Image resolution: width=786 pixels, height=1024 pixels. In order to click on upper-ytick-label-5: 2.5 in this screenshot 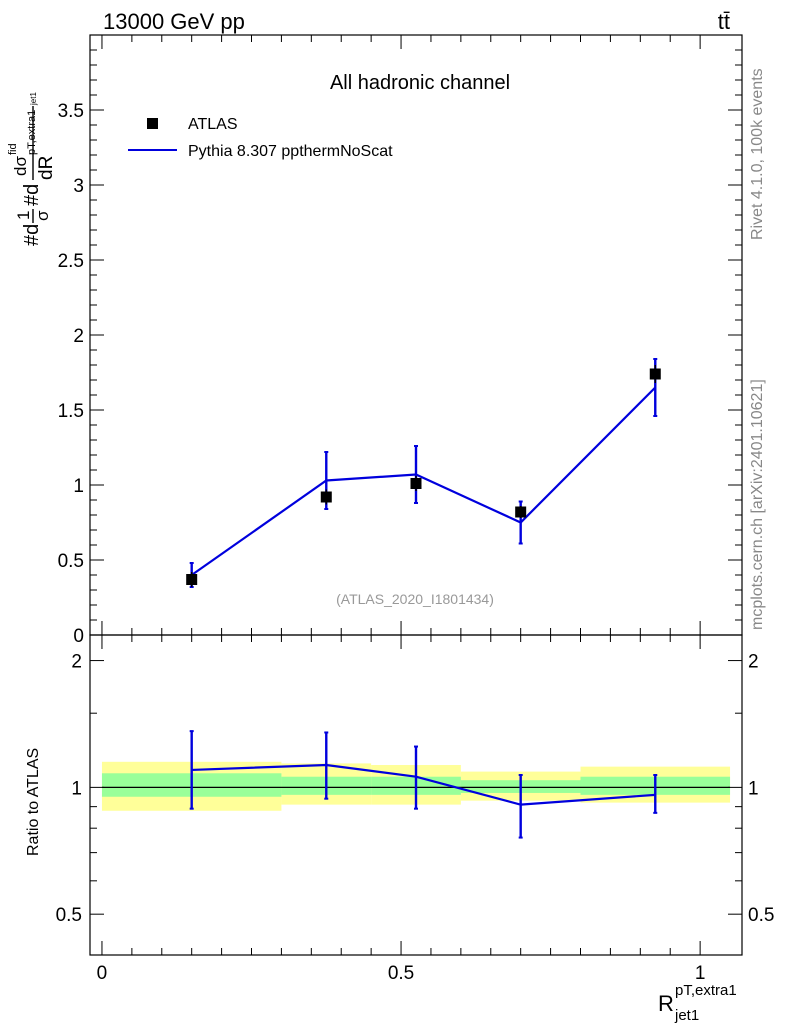, I will do `click(71, 261)`.